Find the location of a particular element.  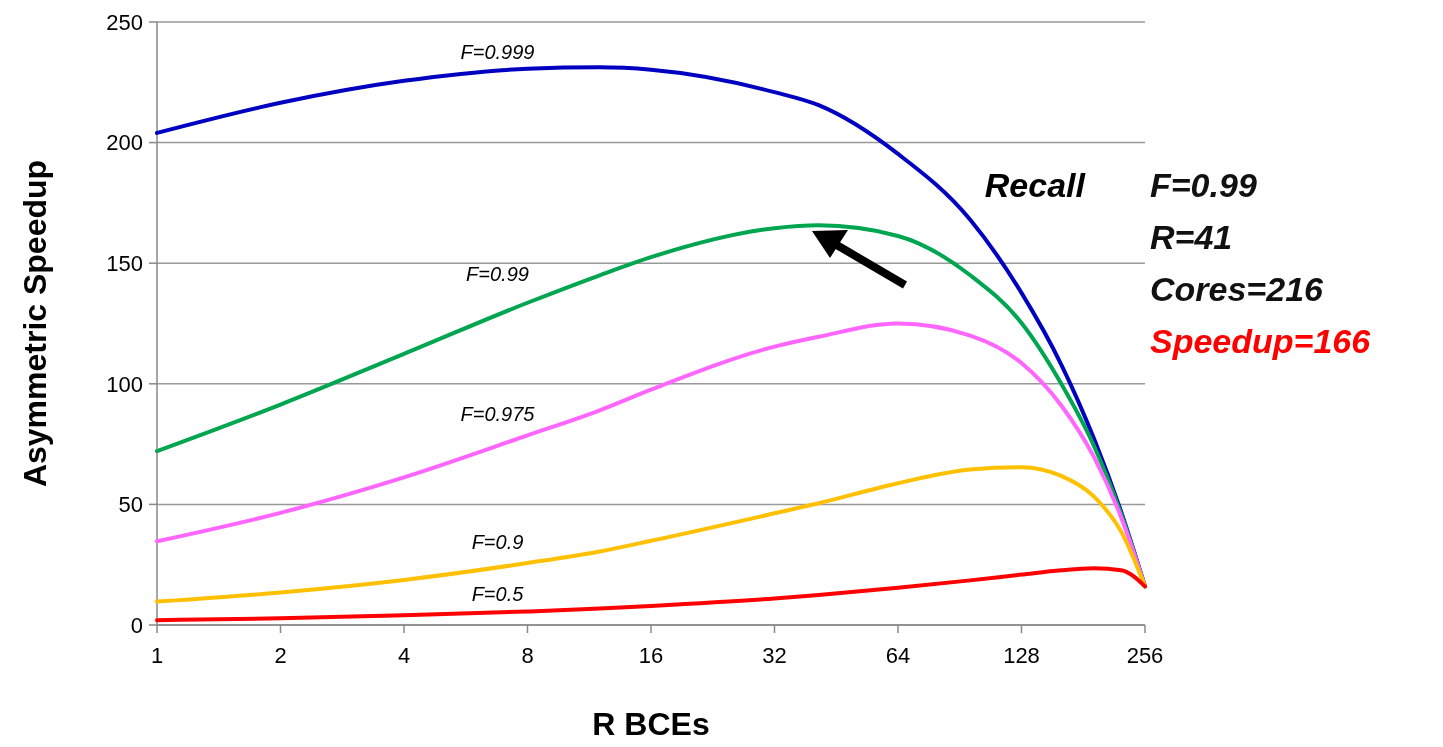

series-label: F=0.975 is located at coordinates (498, 414).